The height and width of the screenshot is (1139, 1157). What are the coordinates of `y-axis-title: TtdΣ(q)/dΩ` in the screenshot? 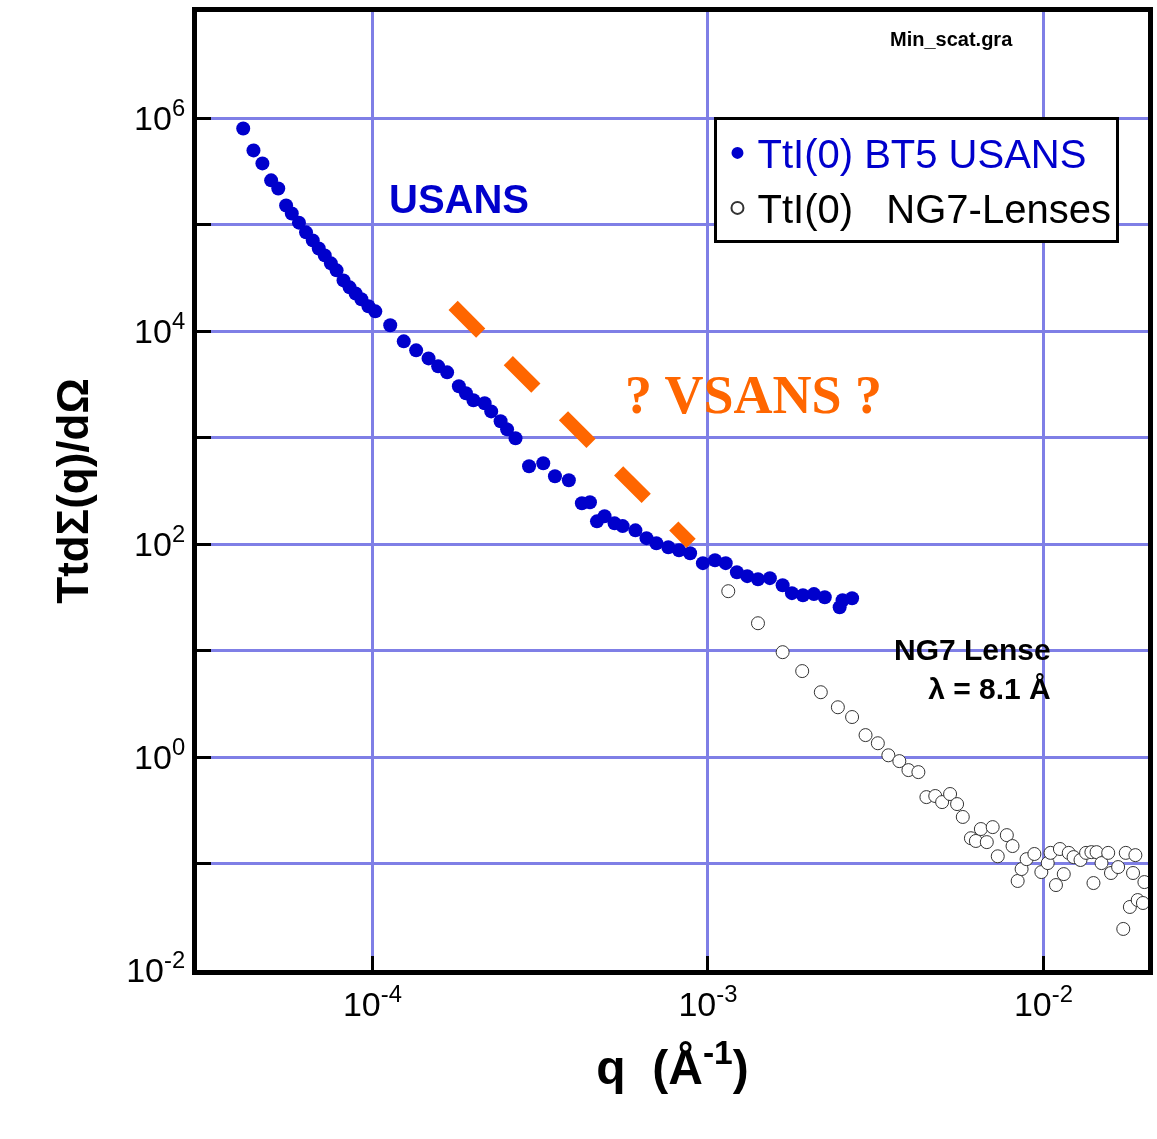 It's located at (73, 491).